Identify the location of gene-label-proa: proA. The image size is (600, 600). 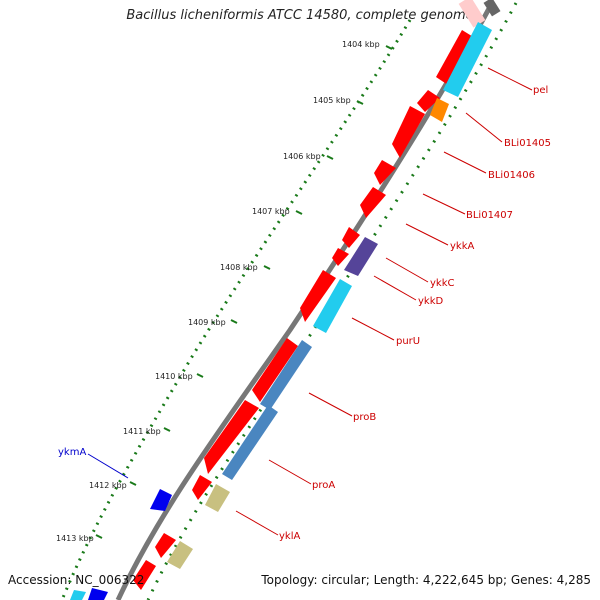
(323, 485).